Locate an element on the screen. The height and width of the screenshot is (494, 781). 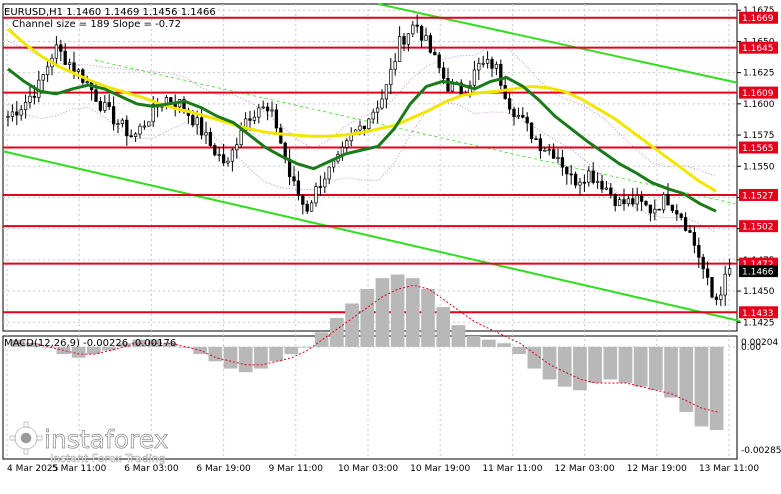
macd-y-label: 0.00204 is located at coordinates (759, 343).